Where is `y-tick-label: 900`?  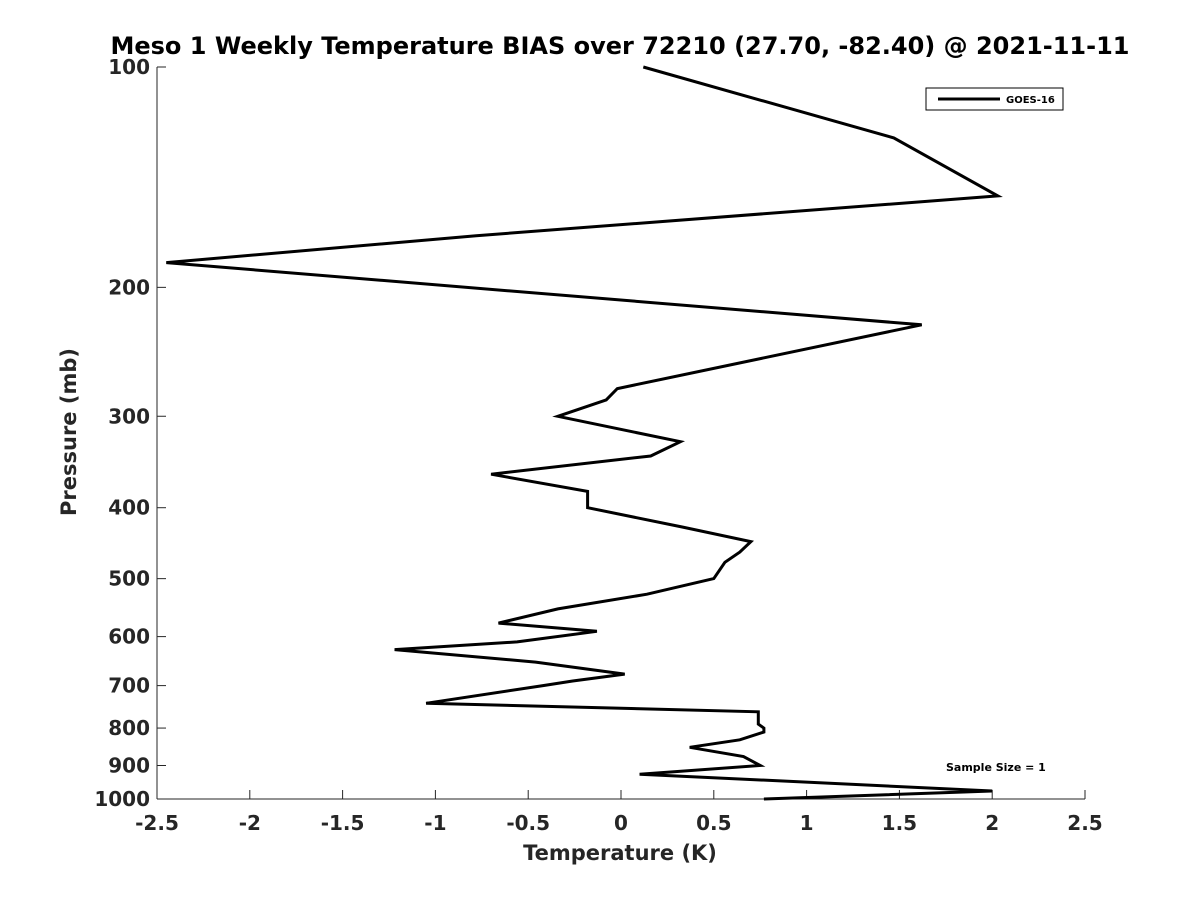
y-tick-label: 900 is located at coordinates (129, 766).